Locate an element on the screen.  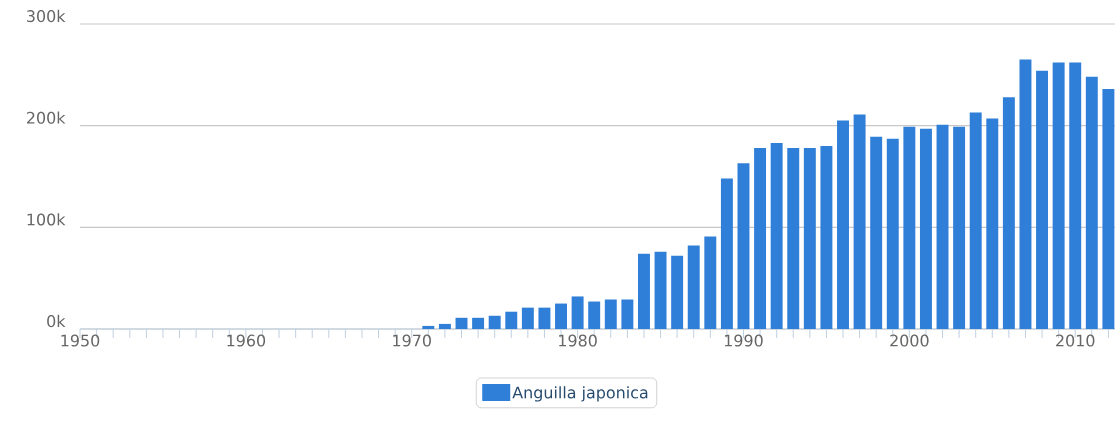
x-tick-label: 1950 is located at coordinates (80, 340).